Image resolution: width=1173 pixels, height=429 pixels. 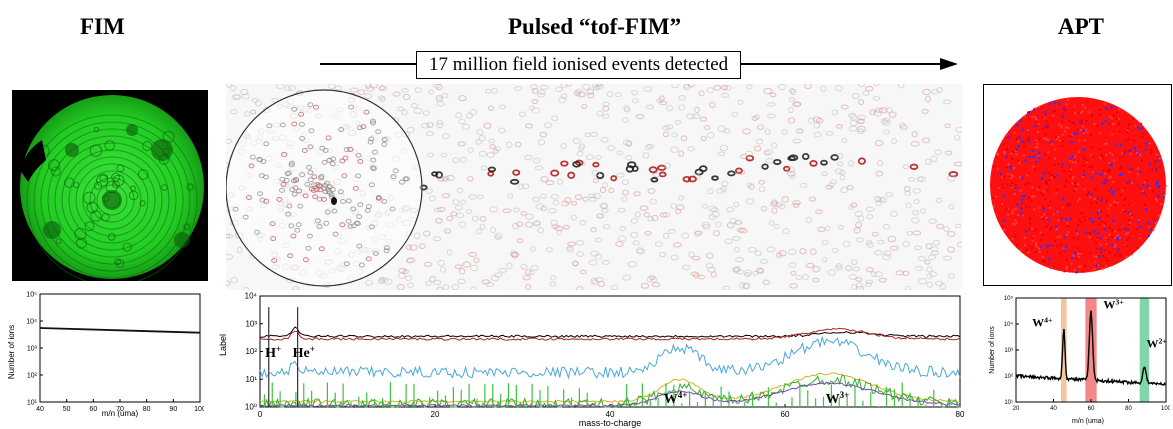 What do you see at coordinates (120, 330) in the screenshot?
I see `fim-series-line` at bounding box center [120, 330].